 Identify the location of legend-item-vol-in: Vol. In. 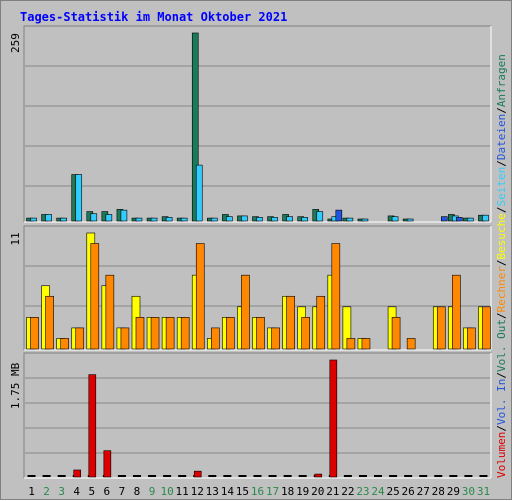
(501, 402).